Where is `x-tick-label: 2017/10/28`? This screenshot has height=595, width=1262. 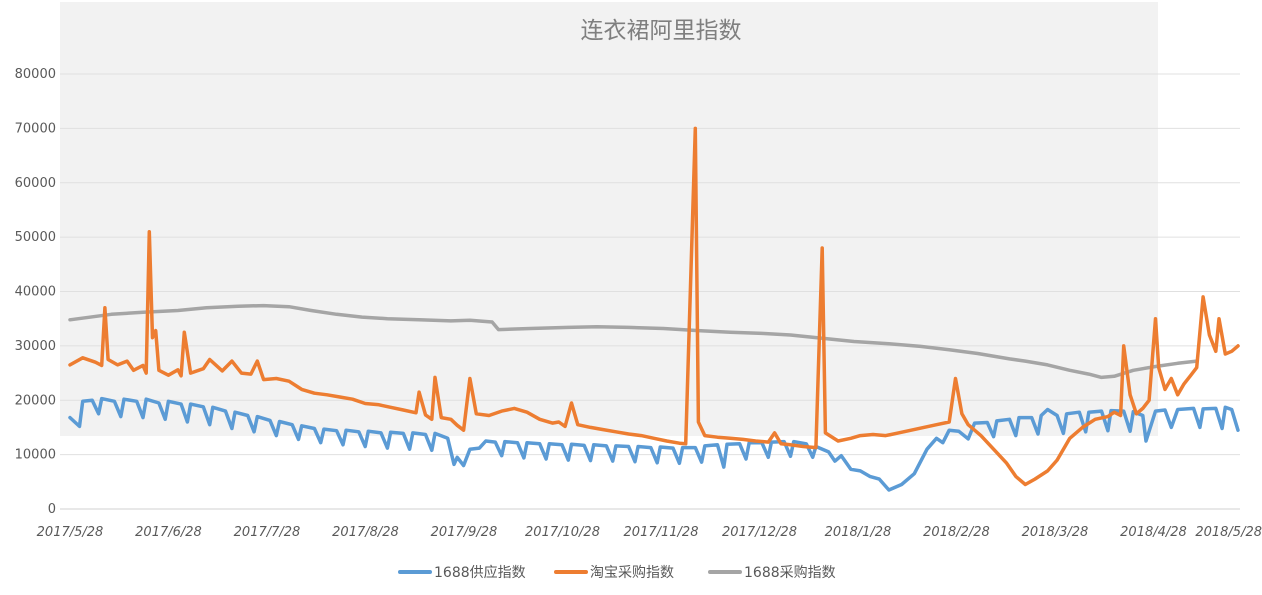 x-tick-label: 2017/10/28 is located at coordinates (562, 532).